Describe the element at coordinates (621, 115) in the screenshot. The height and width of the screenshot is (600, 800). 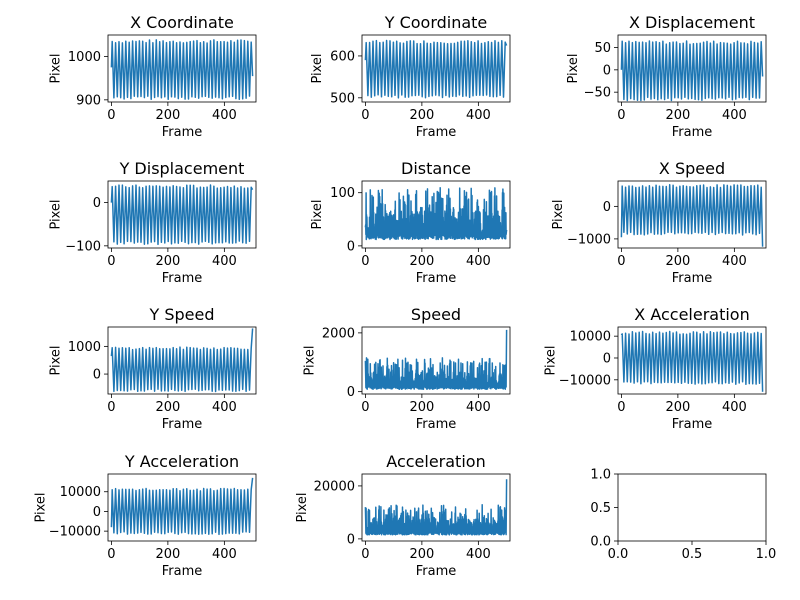
I see `chart-3-x-tick-label: 0` at that location.